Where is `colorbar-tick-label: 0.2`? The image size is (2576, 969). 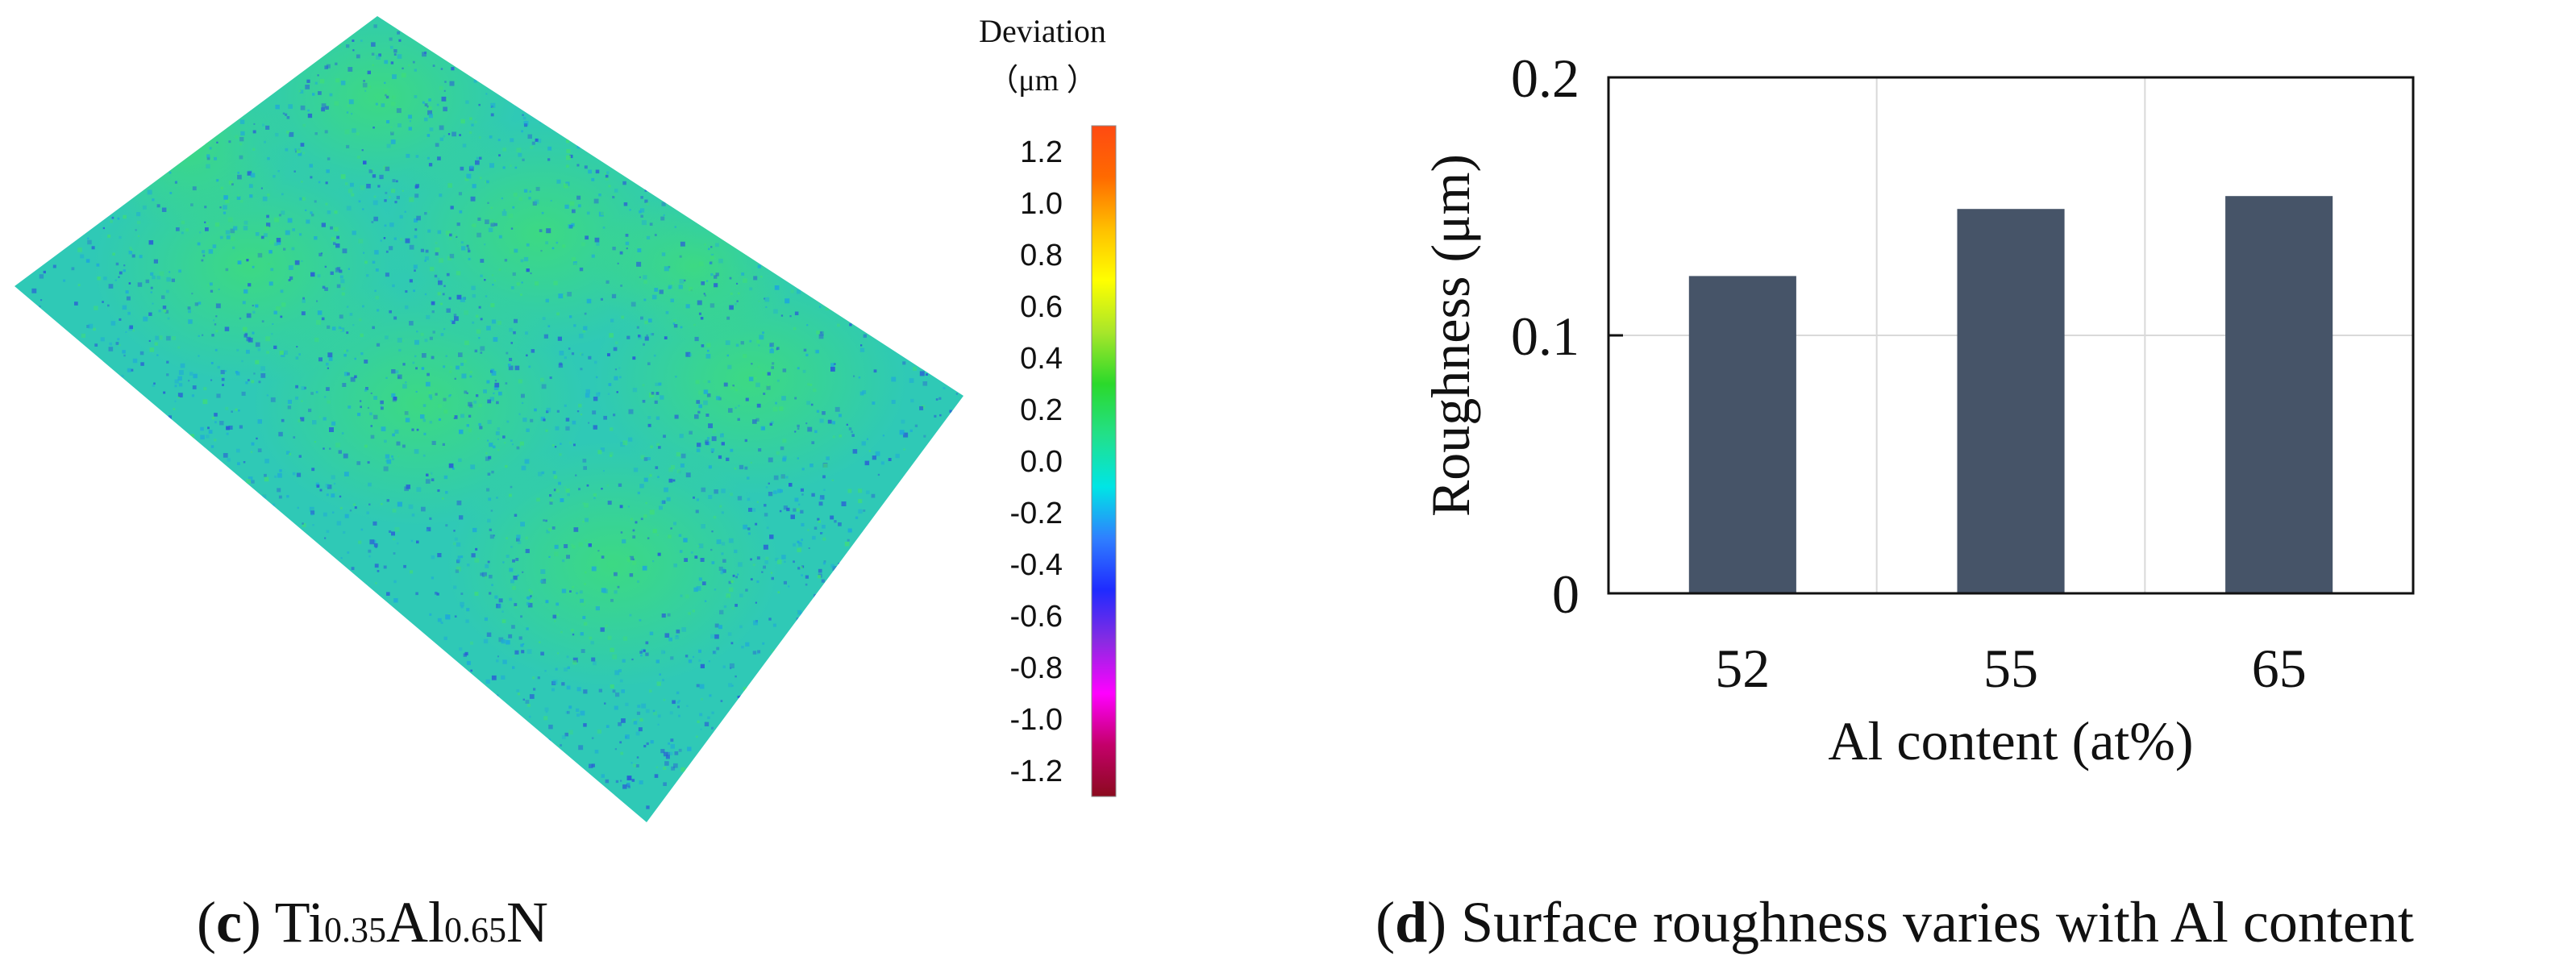
colorbar-tick-label: 0.2 is located at coordinates (1041, 410).